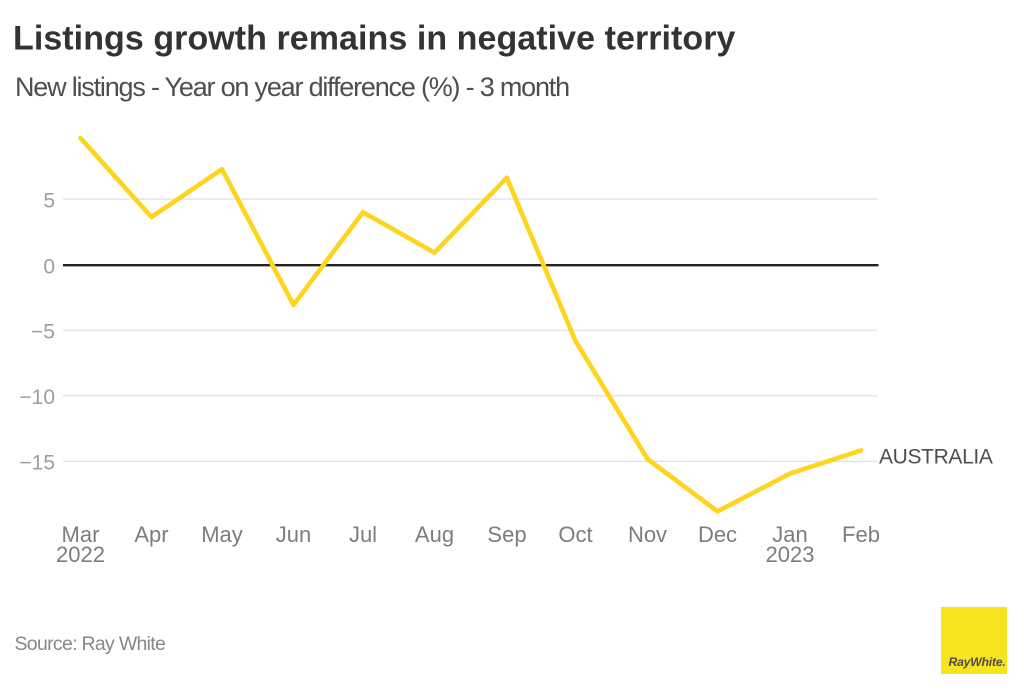 The image size is (1024, 694). What do you see at coordinates (717, 534) in the screenshot?
I see `svg-text: Dec` at bounding box center [717, 534].